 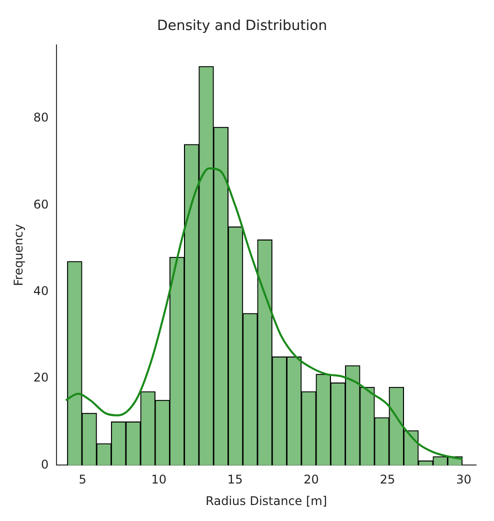 I want to click on y-axis-title: Frequency, so click(x=18, y=255).